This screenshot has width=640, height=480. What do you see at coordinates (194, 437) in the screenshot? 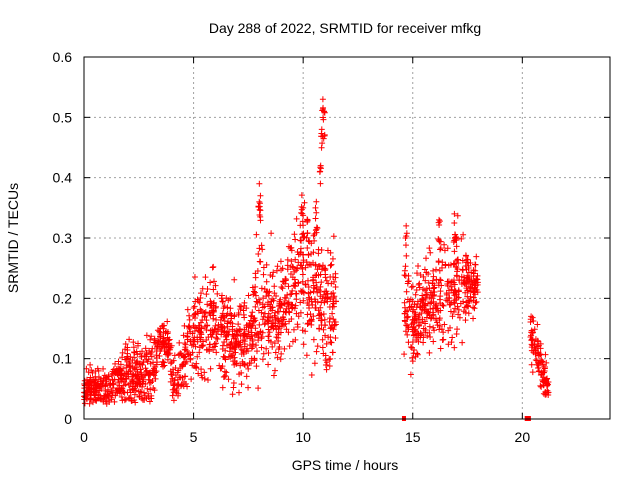
I see `x-tick-label: 5` at bounding box center [194, 437].